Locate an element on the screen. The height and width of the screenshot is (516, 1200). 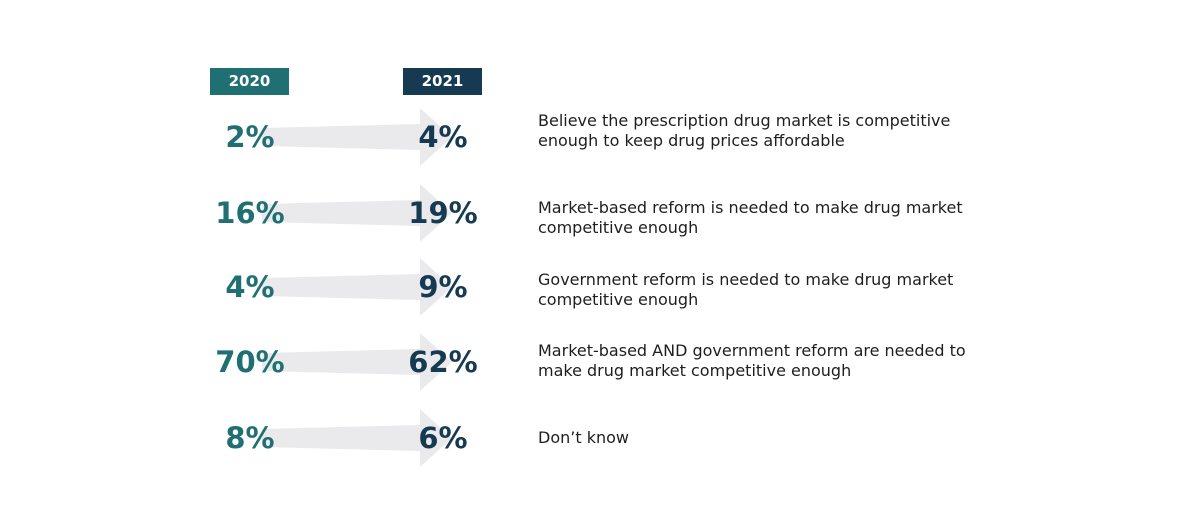
value-2021-label: 6% is located at coordinates (443, 438).